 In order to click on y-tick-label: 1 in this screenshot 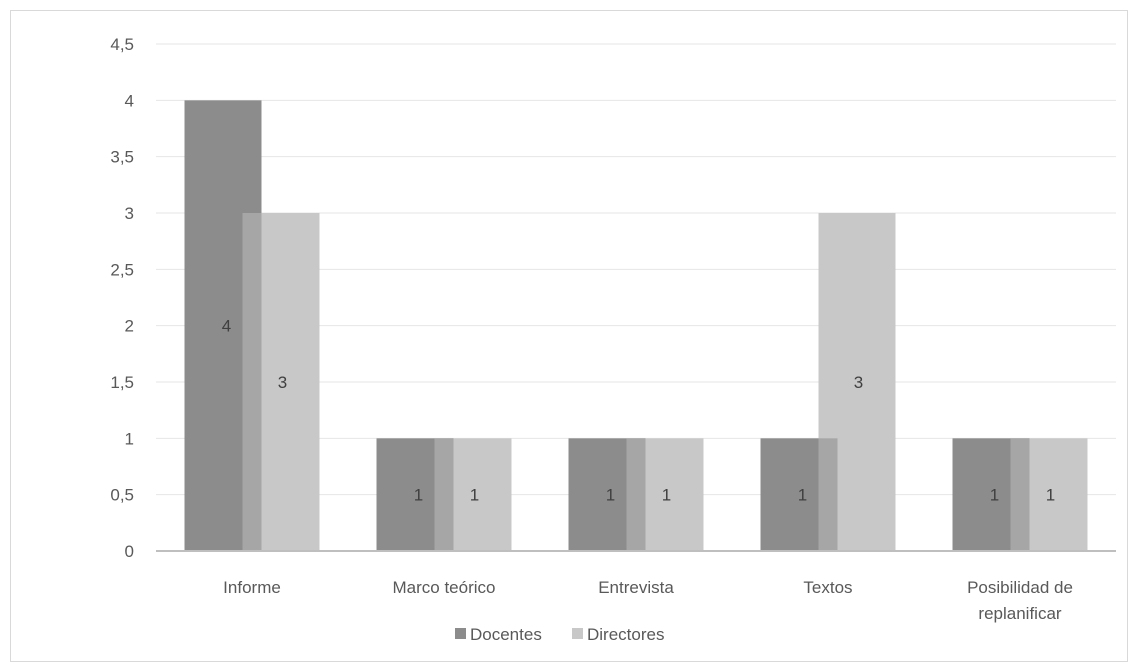, I will do `click(129, 438)`.